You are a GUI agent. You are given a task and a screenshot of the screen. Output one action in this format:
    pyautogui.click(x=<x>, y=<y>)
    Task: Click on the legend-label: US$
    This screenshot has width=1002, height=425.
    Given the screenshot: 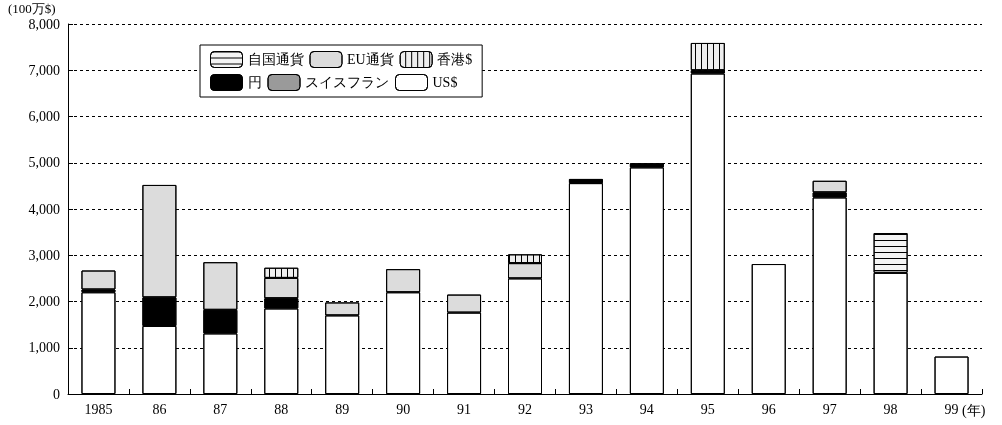 What is the action you would take?
    pyautogui.click(x=445, y=82)
    